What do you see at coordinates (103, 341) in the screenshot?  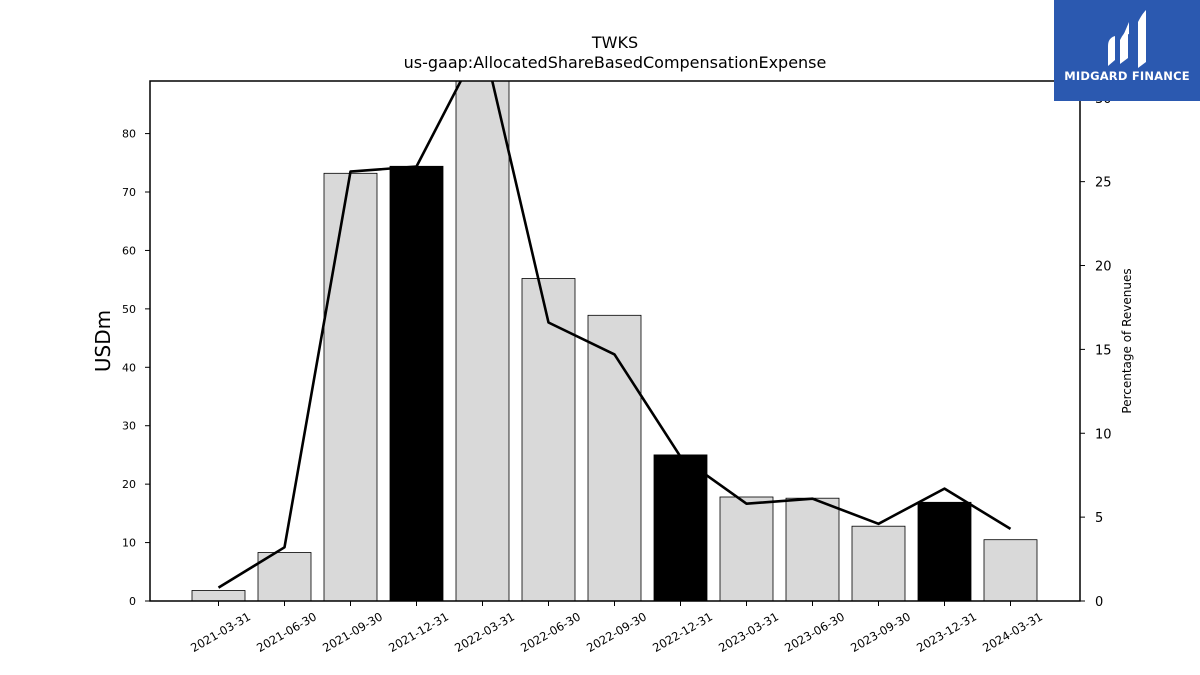 I see `y-axis-label: USDm` at bounding box center [103, 341].